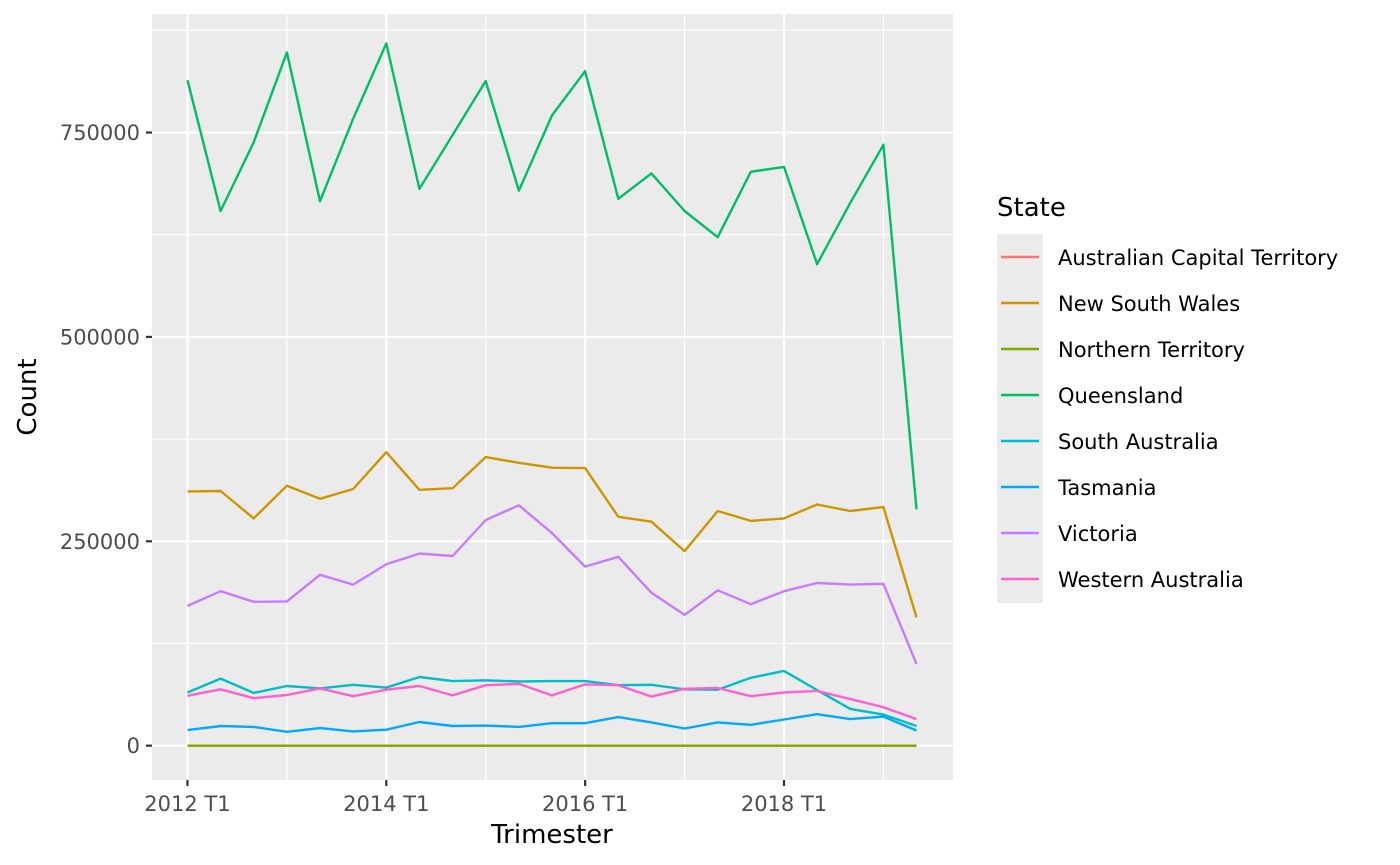  Describe the element at coordinates (1151, 580) in the screenshot. I see `legend-label: Western Australia` at that location.